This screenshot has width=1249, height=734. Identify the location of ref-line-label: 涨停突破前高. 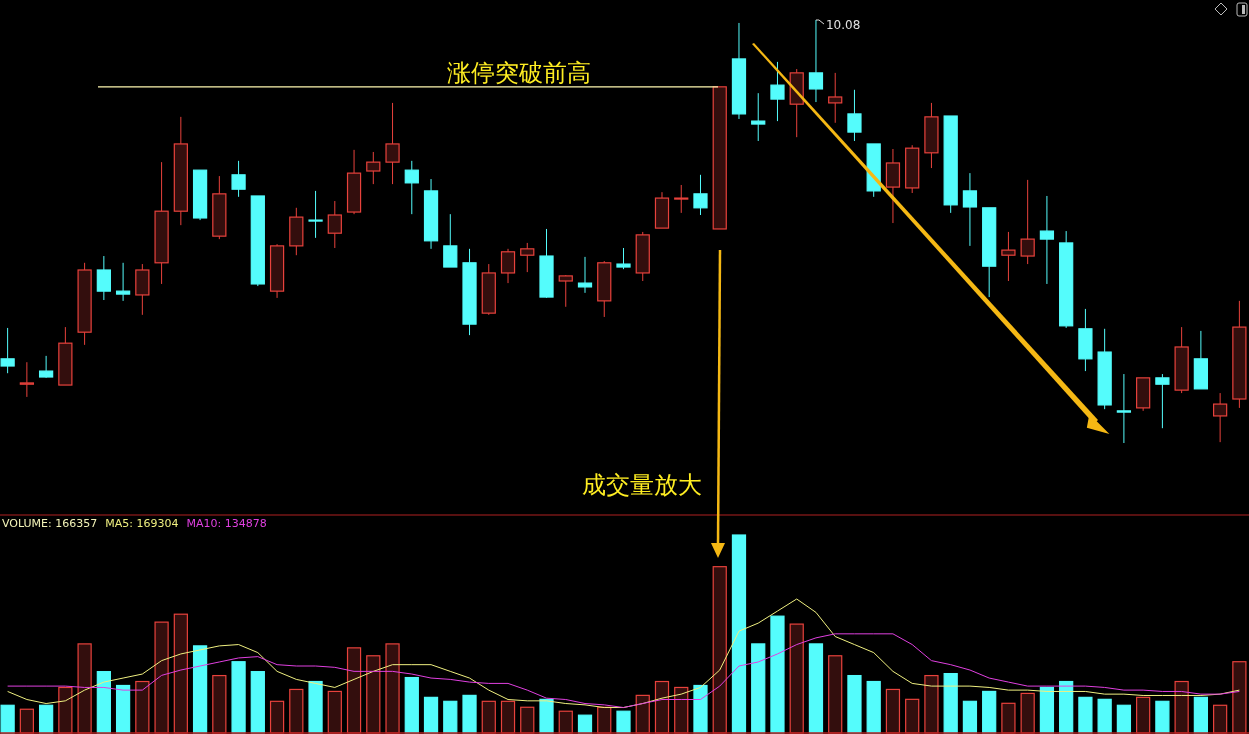
(519, 72).